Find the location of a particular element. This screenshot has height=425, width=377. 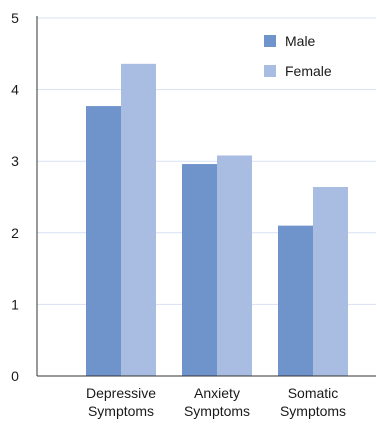

legend-swatch-female is located at coordinates (270, 71).